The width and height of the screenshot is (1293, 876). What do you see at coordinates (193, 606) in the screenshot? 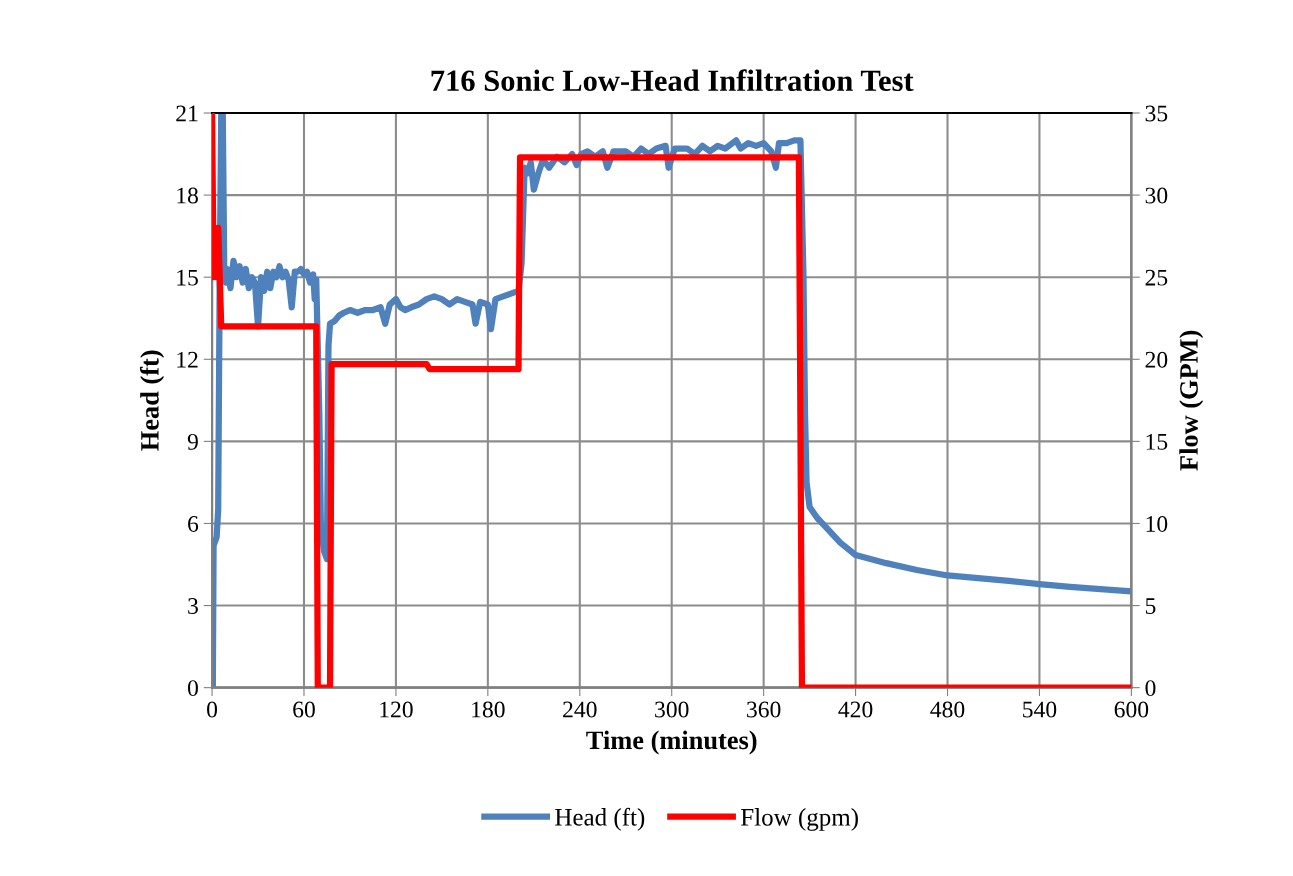
I see `y-tick-label: 3` at bounding box center [193, 606].